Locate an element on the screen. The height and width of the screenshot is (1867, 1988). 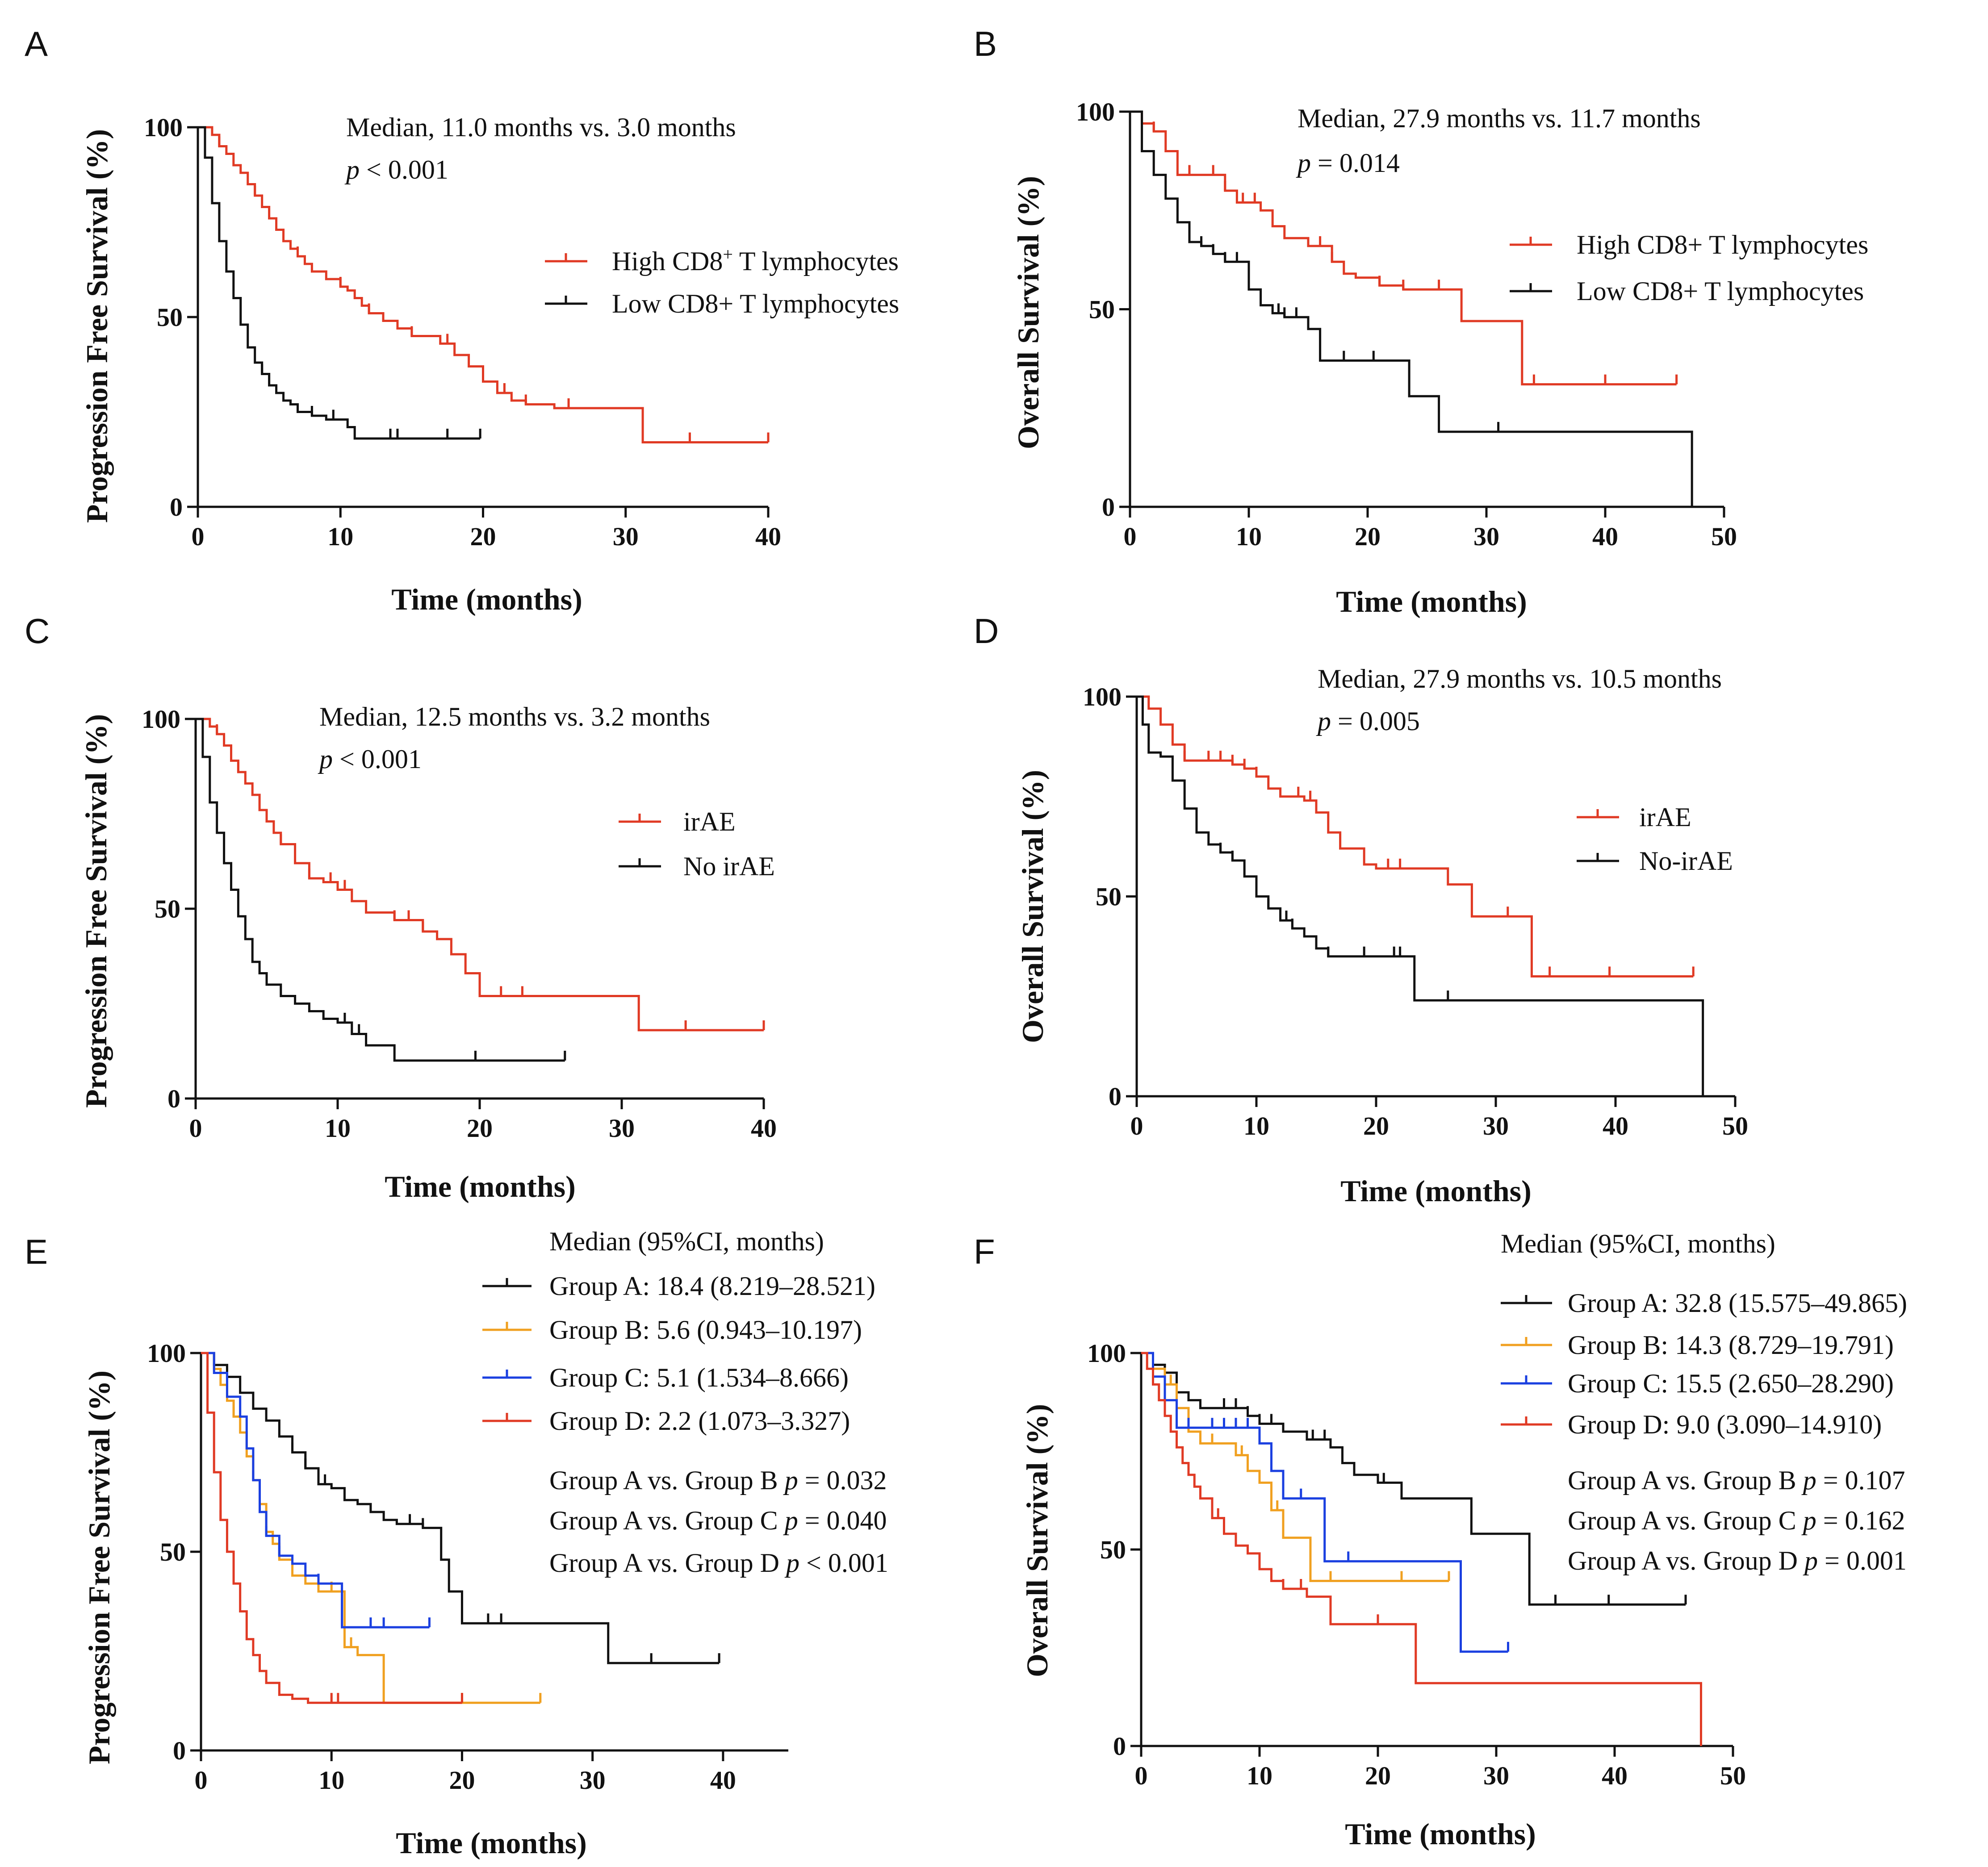
panel-f-comparison-ab-p: p is located at coordinates (1808, 1480).